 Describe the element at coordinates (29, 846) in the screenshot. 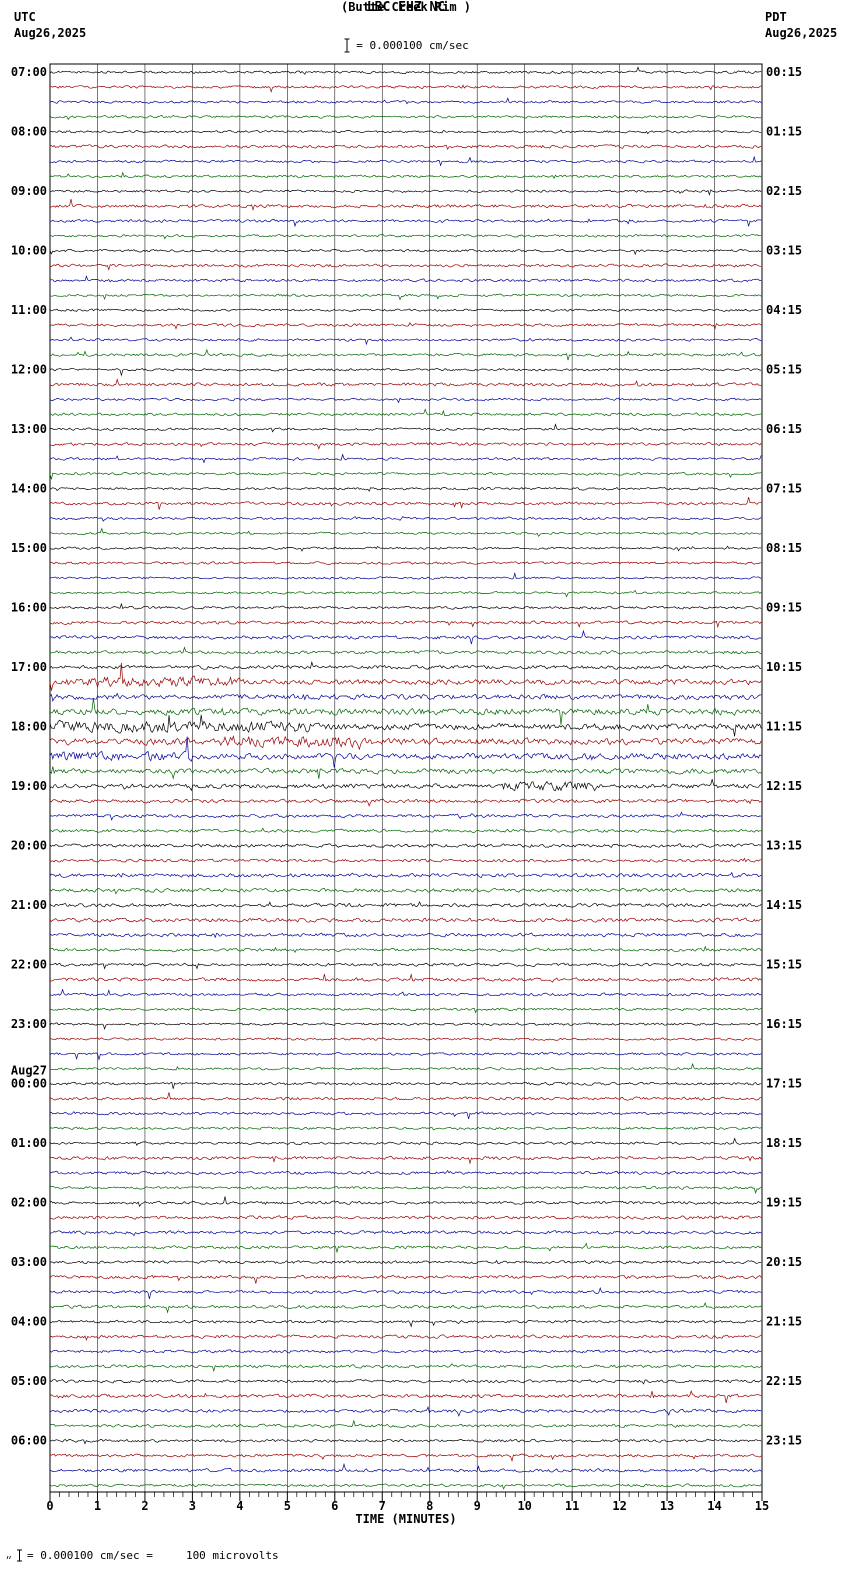

I see `utc-hour-label: 20:00` at that location.